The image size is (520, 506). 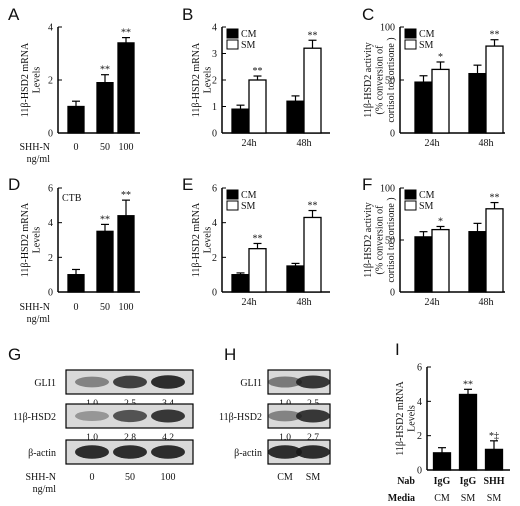 I want to click on panel-d-xlabel-line-1: ng/ml, so click(x=39, y=319).